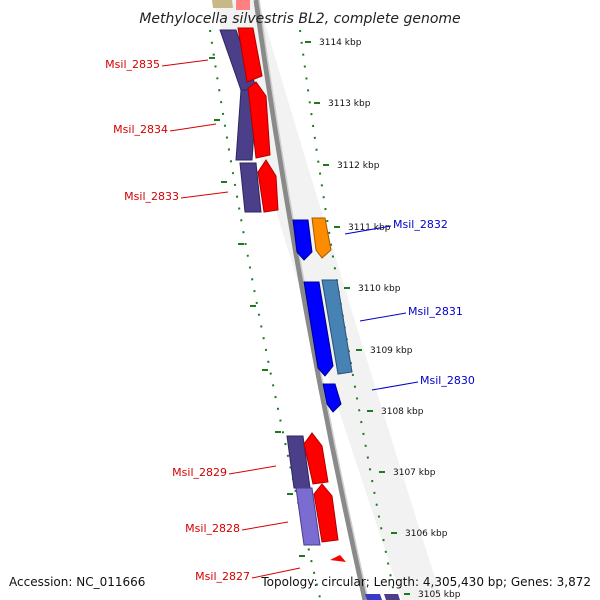 This screenshot has width=600, height=600. I want to click on tick-label-3106: 3106 kbp, so click(426, 534).